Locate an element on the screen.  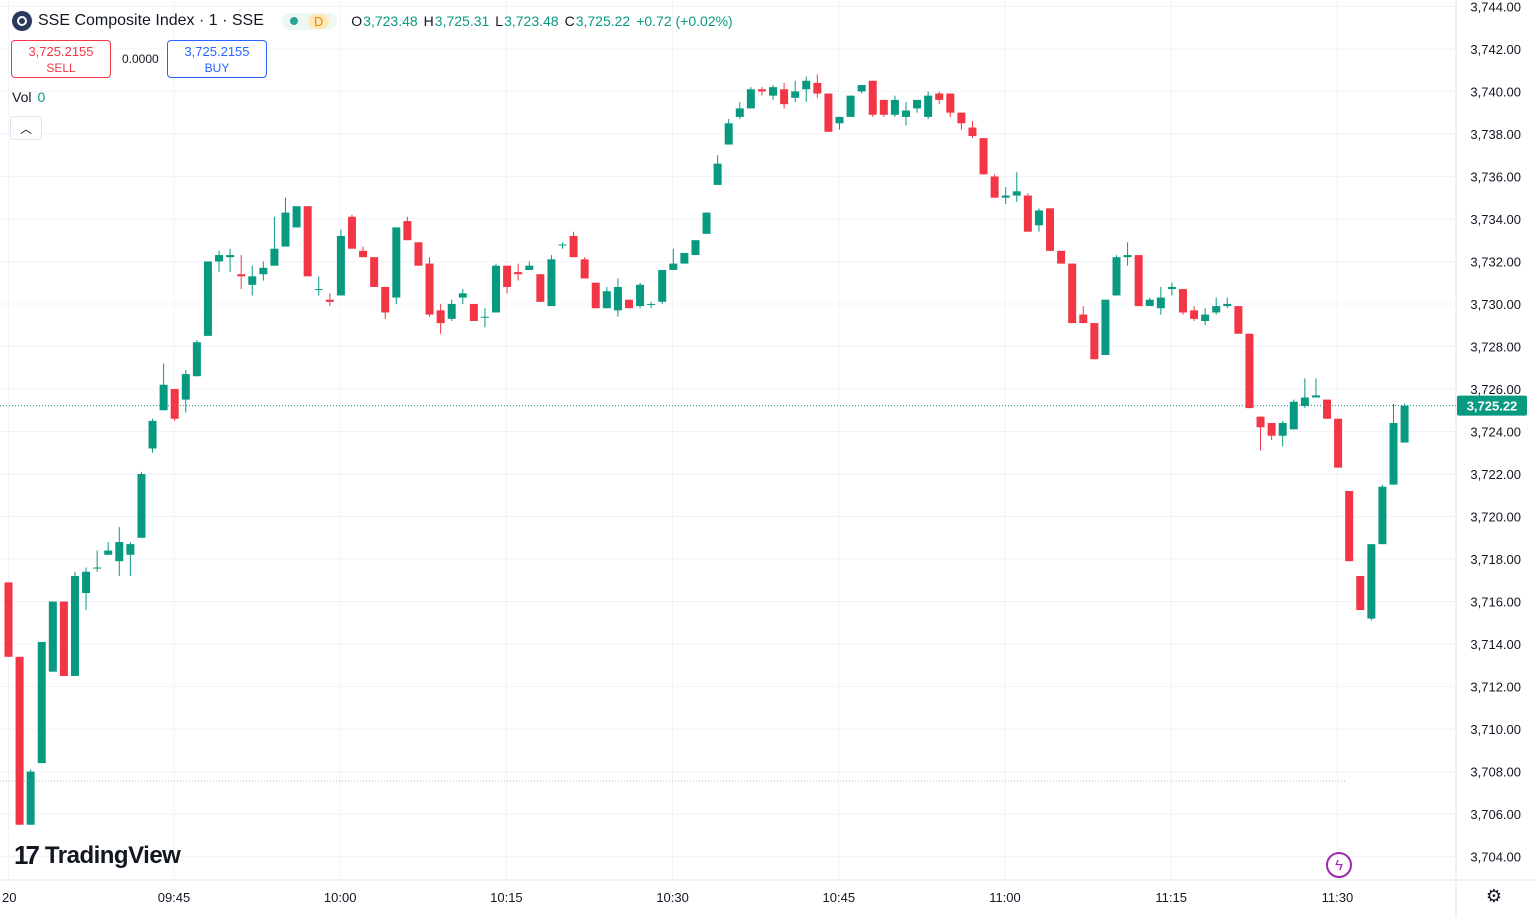
volume-label: Vol is located at coordinates (22, 97).